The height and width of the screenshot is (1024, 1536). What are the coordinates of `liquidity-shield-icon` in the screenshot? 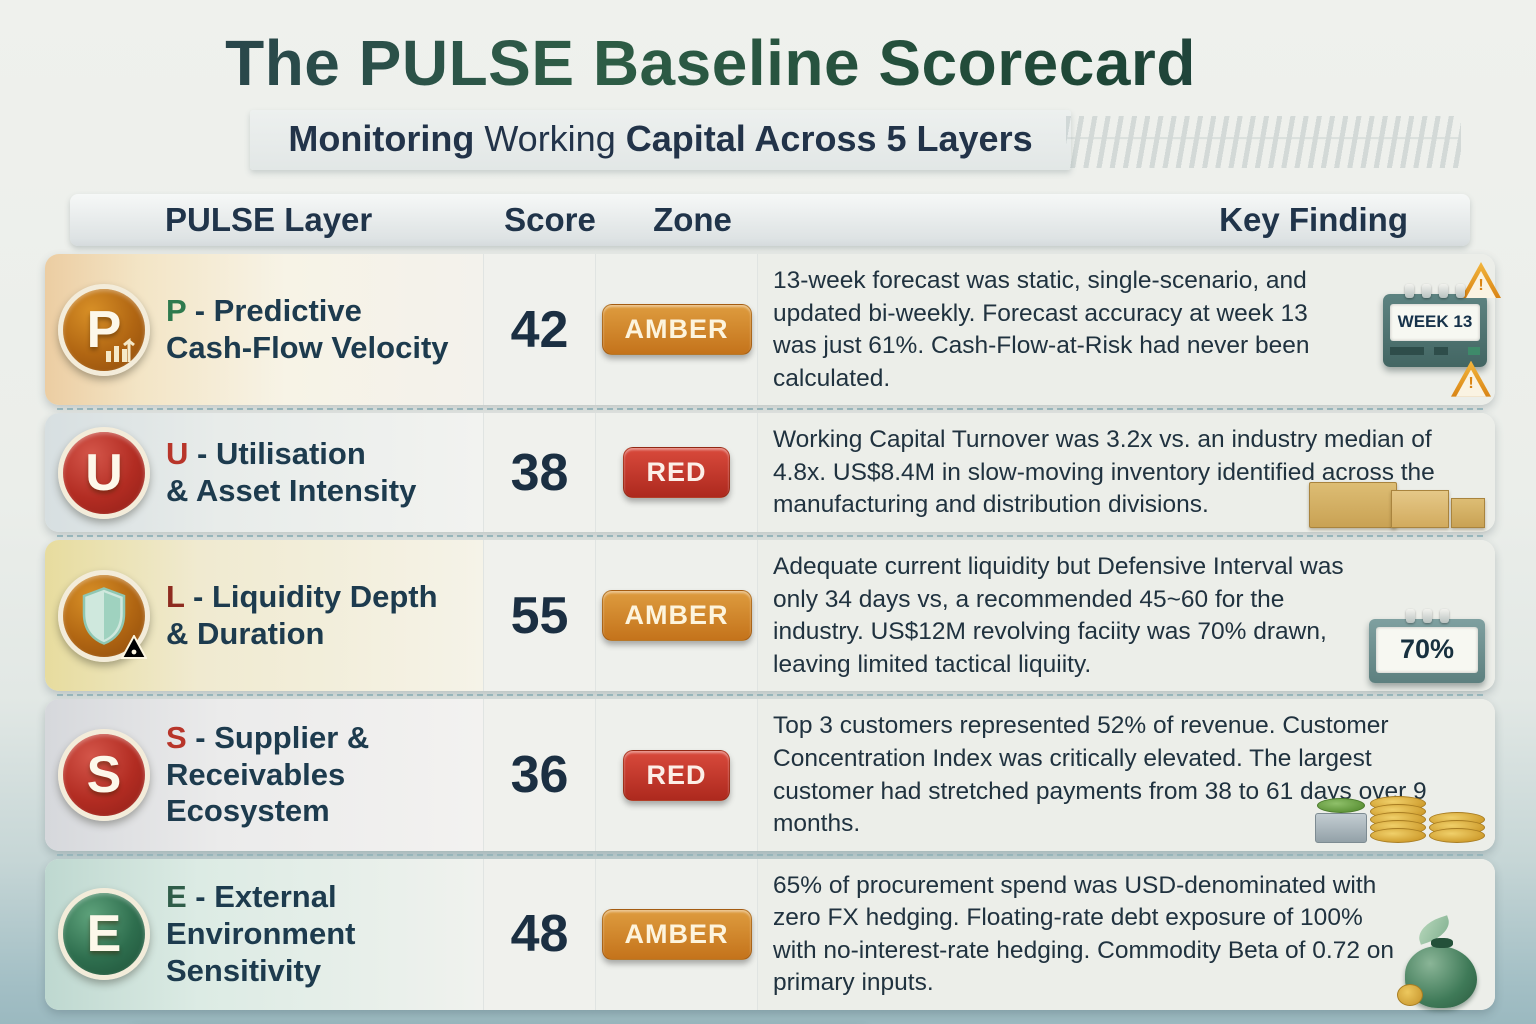 It's located at (104, 615).